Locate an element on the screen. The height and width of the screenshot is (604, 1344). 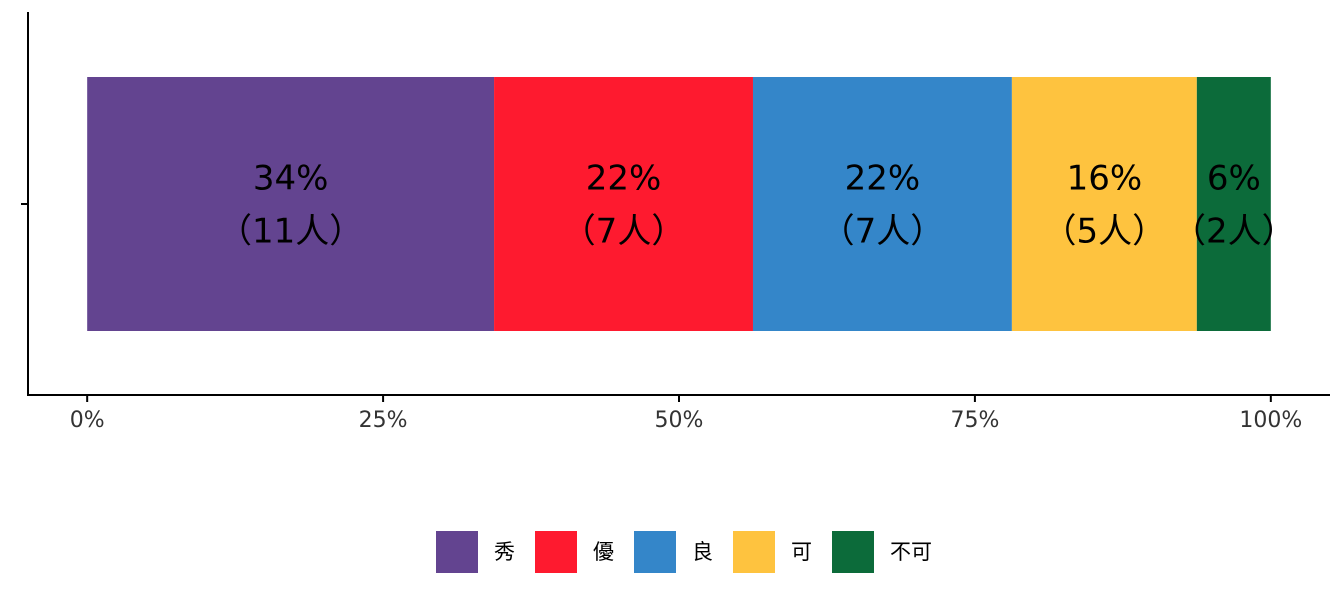
legend-label: 不可 is located at coordinates (911, 552).